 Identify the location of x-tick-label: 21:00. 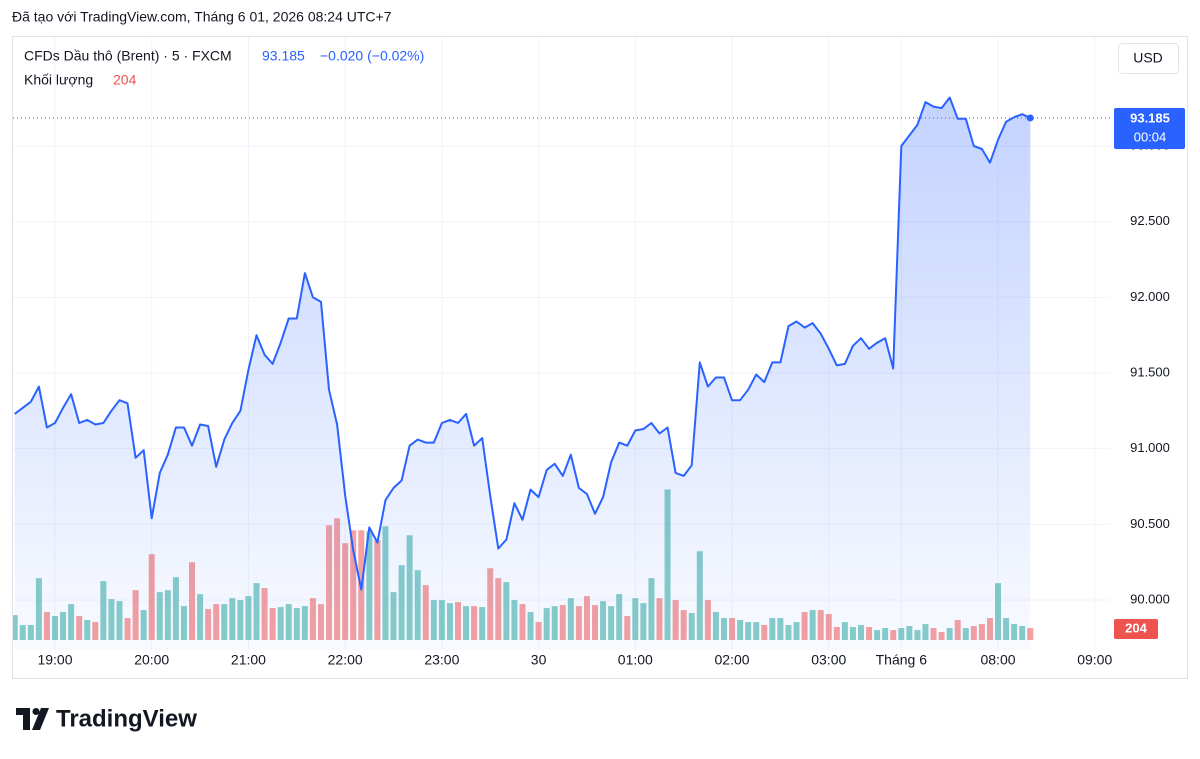
(248, 660).